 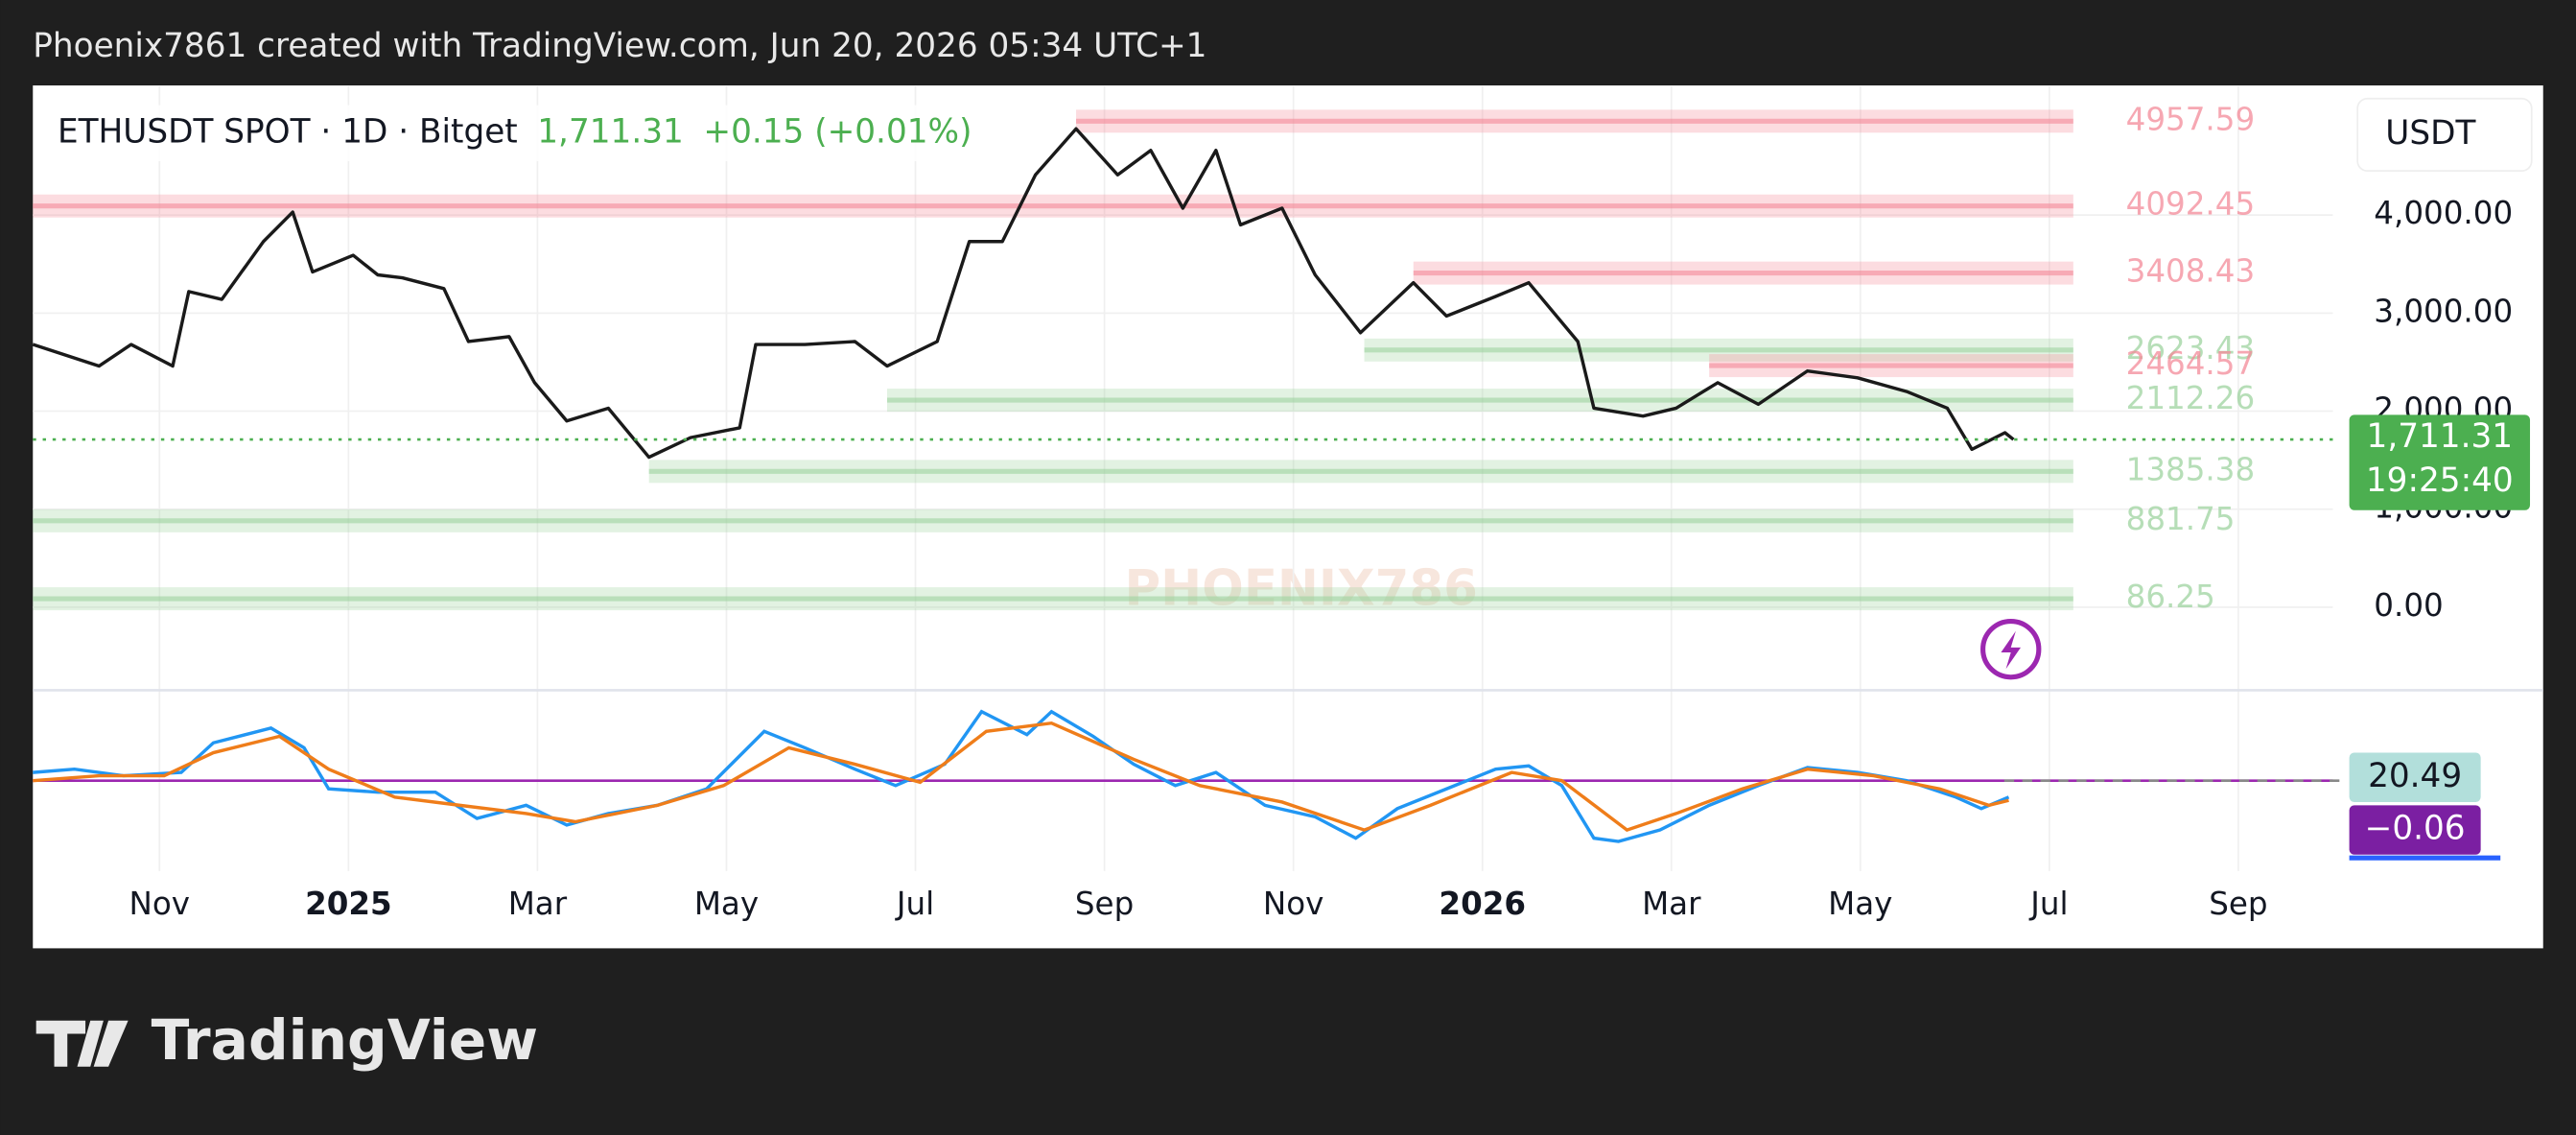 I want to click on level-label: 3408.43, so click(x=2191, y=271).